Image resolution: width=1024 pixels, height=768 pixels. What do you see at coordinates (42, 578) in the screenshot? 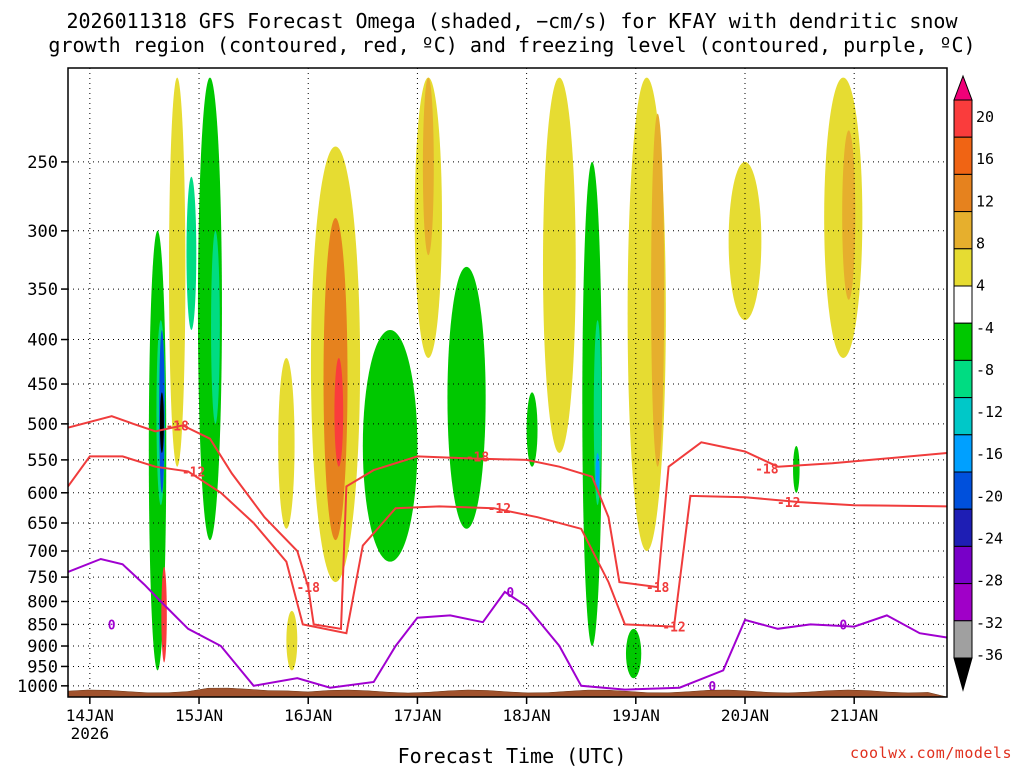
I see `y-tick-label-750: 750` at bounding box center [42, 578].